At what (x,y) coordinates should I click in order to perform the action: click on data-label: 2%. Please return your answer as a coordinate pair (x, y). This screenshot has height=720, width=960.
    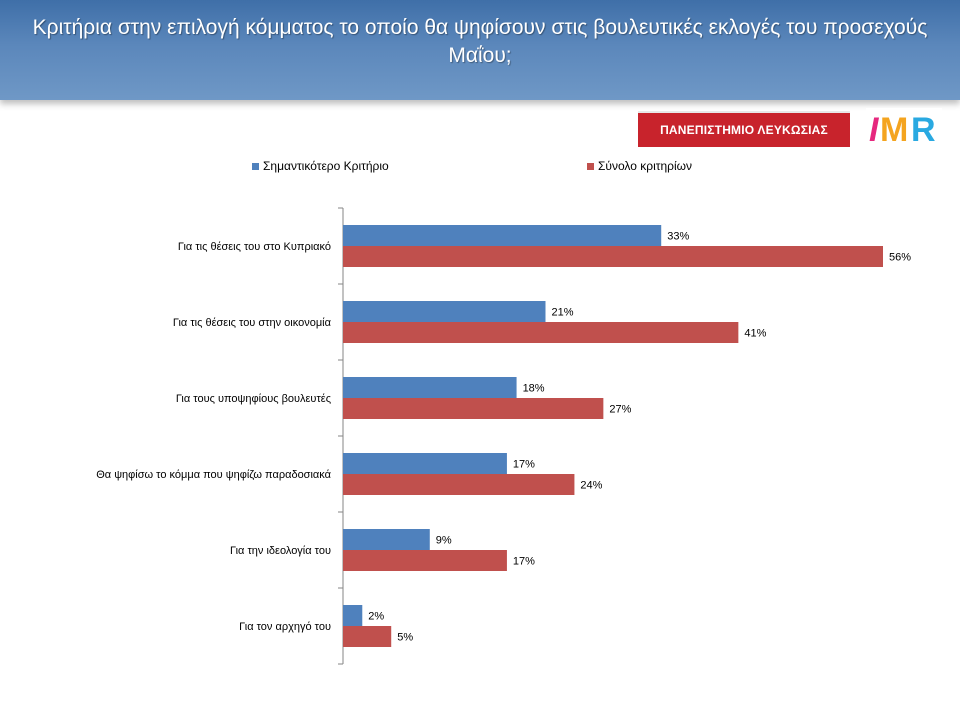
    Looking at the image, I should click on (376, 617).